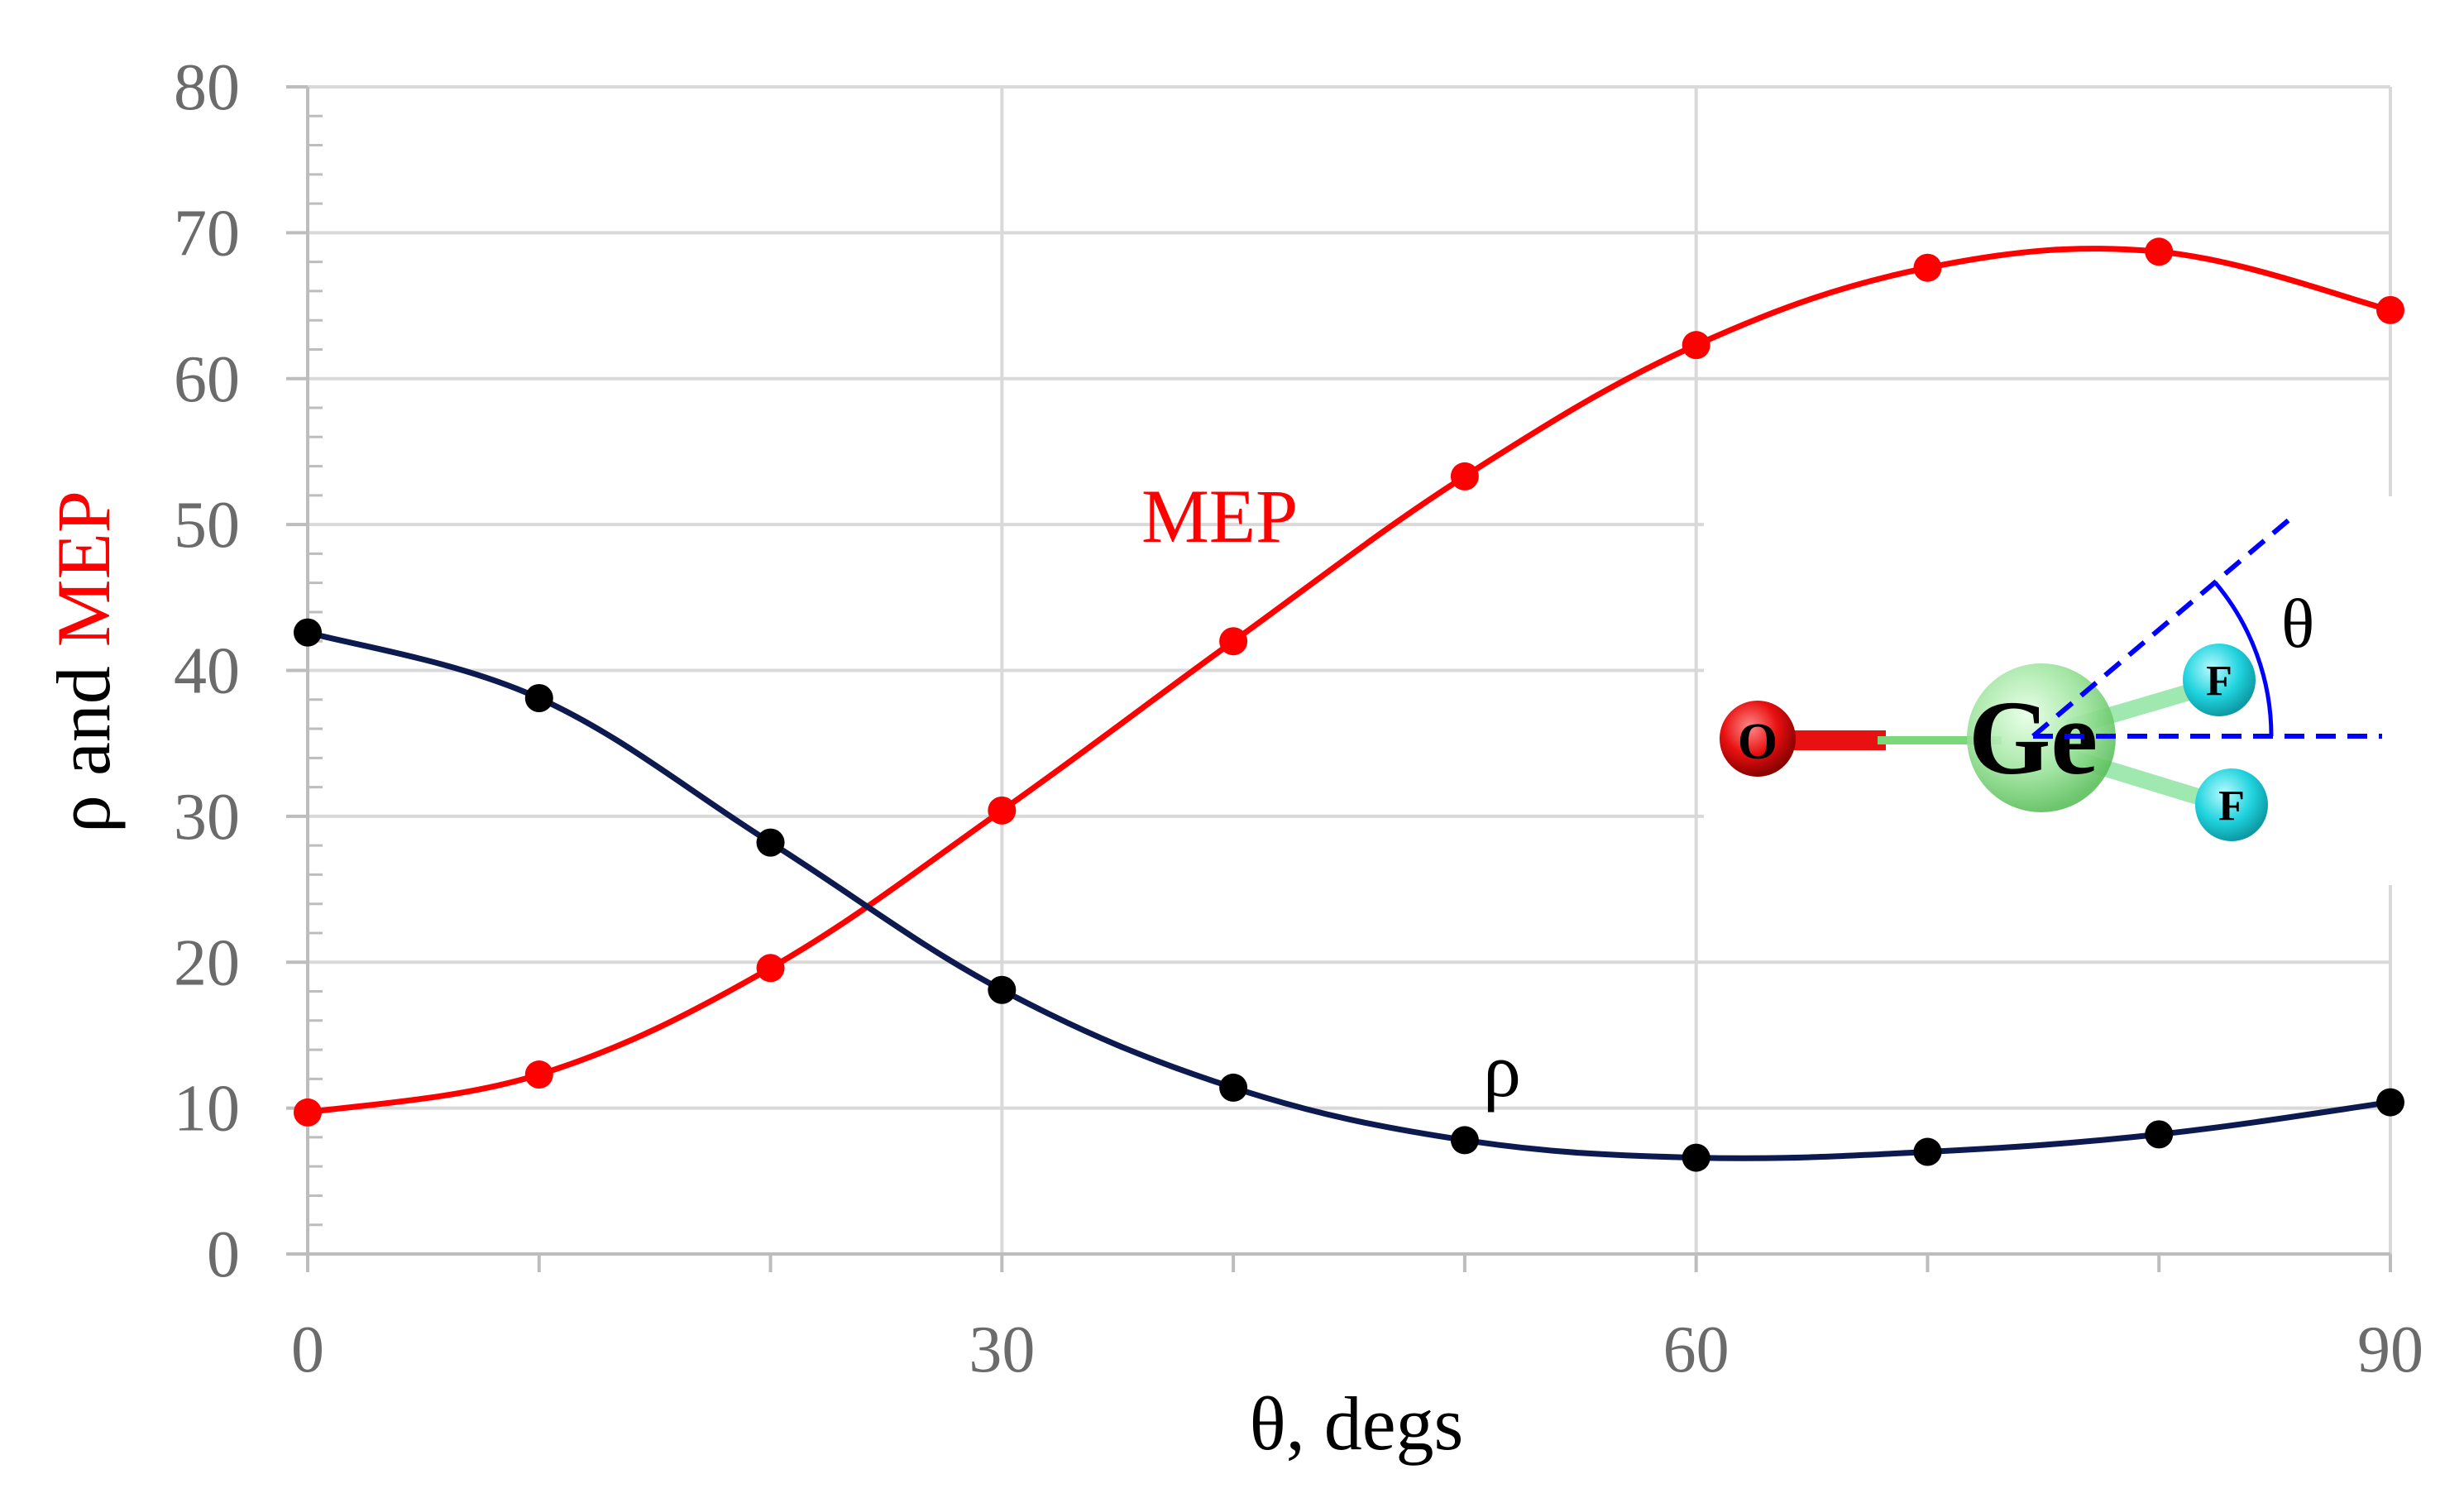  What do you see at coordinates (207, 1110) in the screenshot?
I see `y-tick-label: 10` at bounding box center [207, 1110].